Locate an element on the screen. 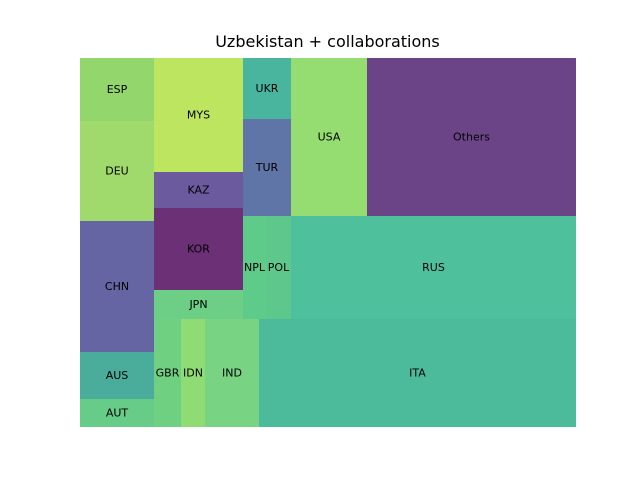 Image resolution: width=640 pixels, height=480 pixels. treemap-label-npl: NPL is located at coordinates (255, 267).